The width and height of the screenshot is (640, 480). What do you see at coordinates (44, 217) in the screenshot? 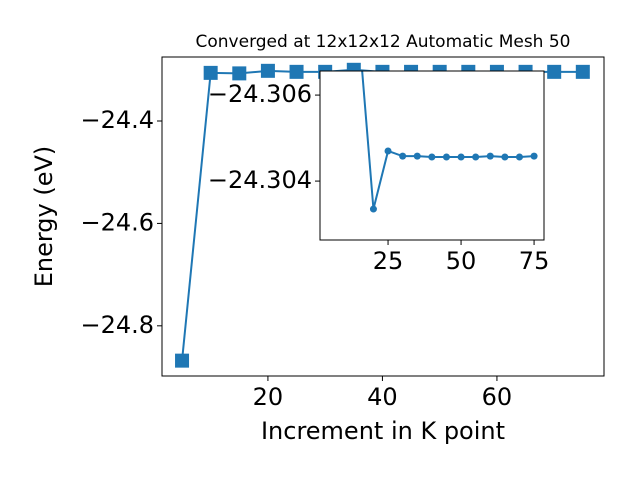
I see `y-axis-label: Energy (eV)` at bounding box center [44, 217].